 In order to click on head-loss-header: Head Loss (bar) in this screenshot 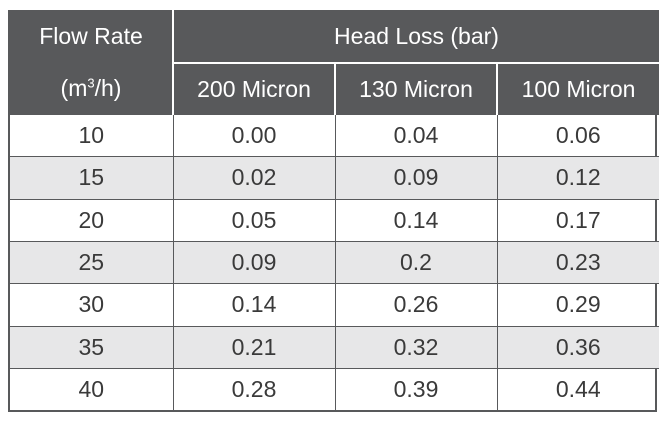, I will do `click(416, 37)`.